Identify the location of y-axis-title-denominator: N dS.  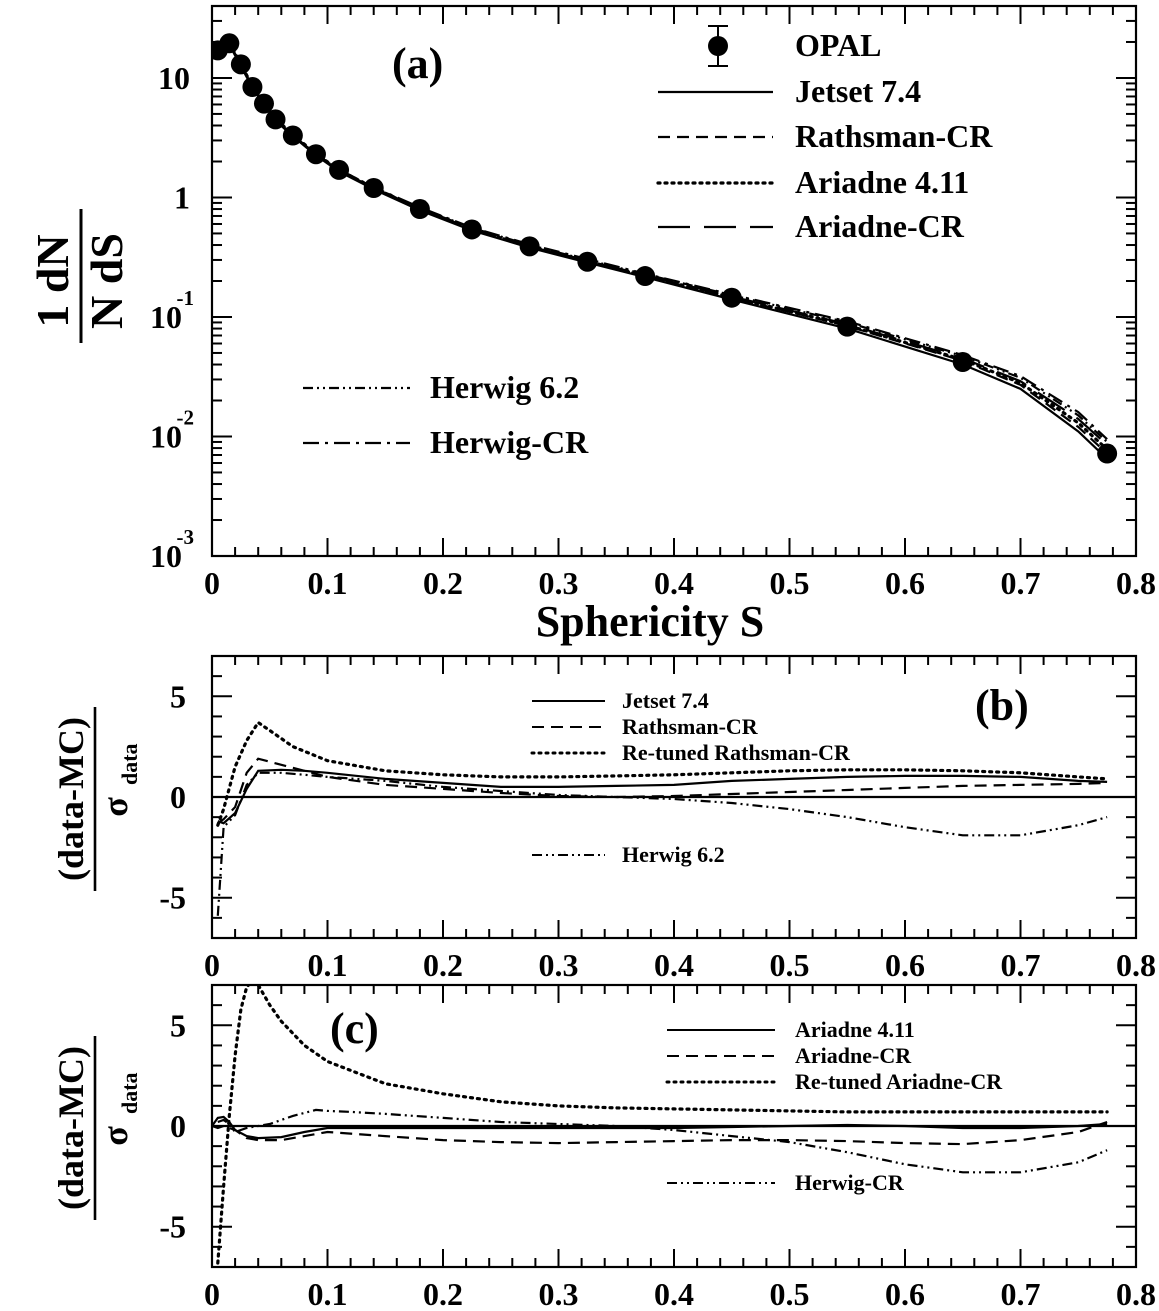
(106, 281).